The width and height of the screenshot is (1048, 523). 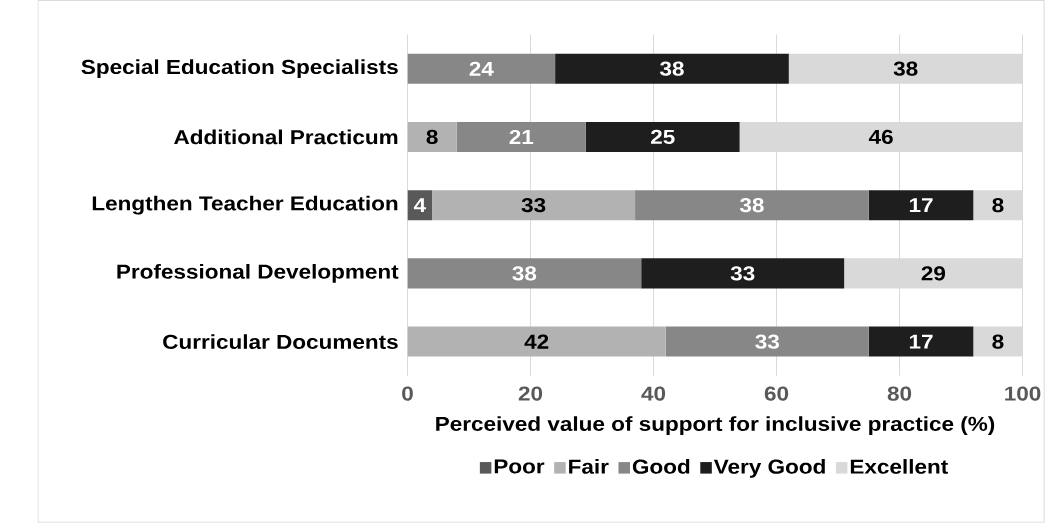 What do you see at coordinates (530, 393) in the screenshot?
I see `x-tick-label: 20` at bounding box center [530, 393].